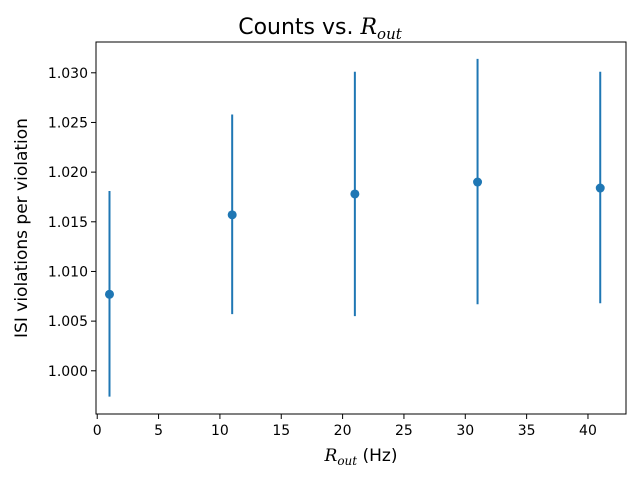 The height and width of the screenshot is (480, 640). Describe the element at coordinates (68, 372) in the screenshot. I see `y-tick-label: 1.000` at that location.